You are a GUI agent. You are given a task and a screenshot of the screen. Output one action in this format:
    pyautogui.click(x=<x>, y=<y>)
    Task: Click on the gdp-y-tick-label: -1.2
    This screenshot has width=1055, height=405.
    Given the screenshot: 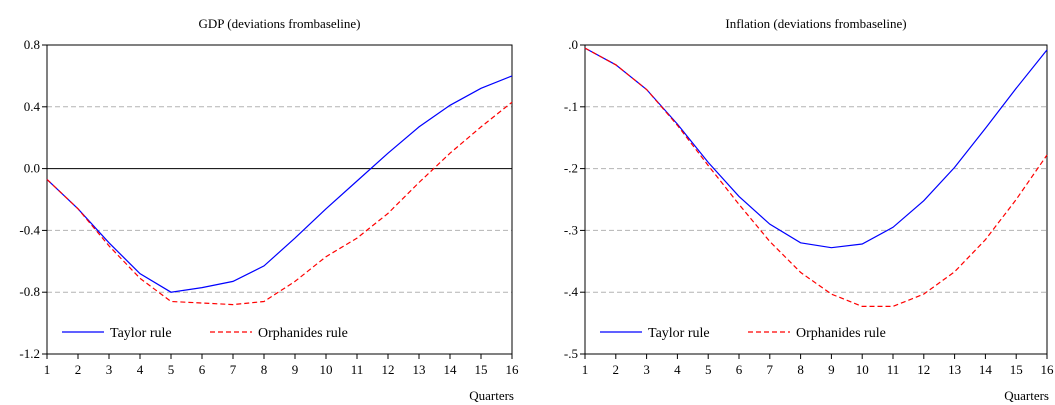 What is the action you would take?
    pyautogui.click(x=29, y=353)
    